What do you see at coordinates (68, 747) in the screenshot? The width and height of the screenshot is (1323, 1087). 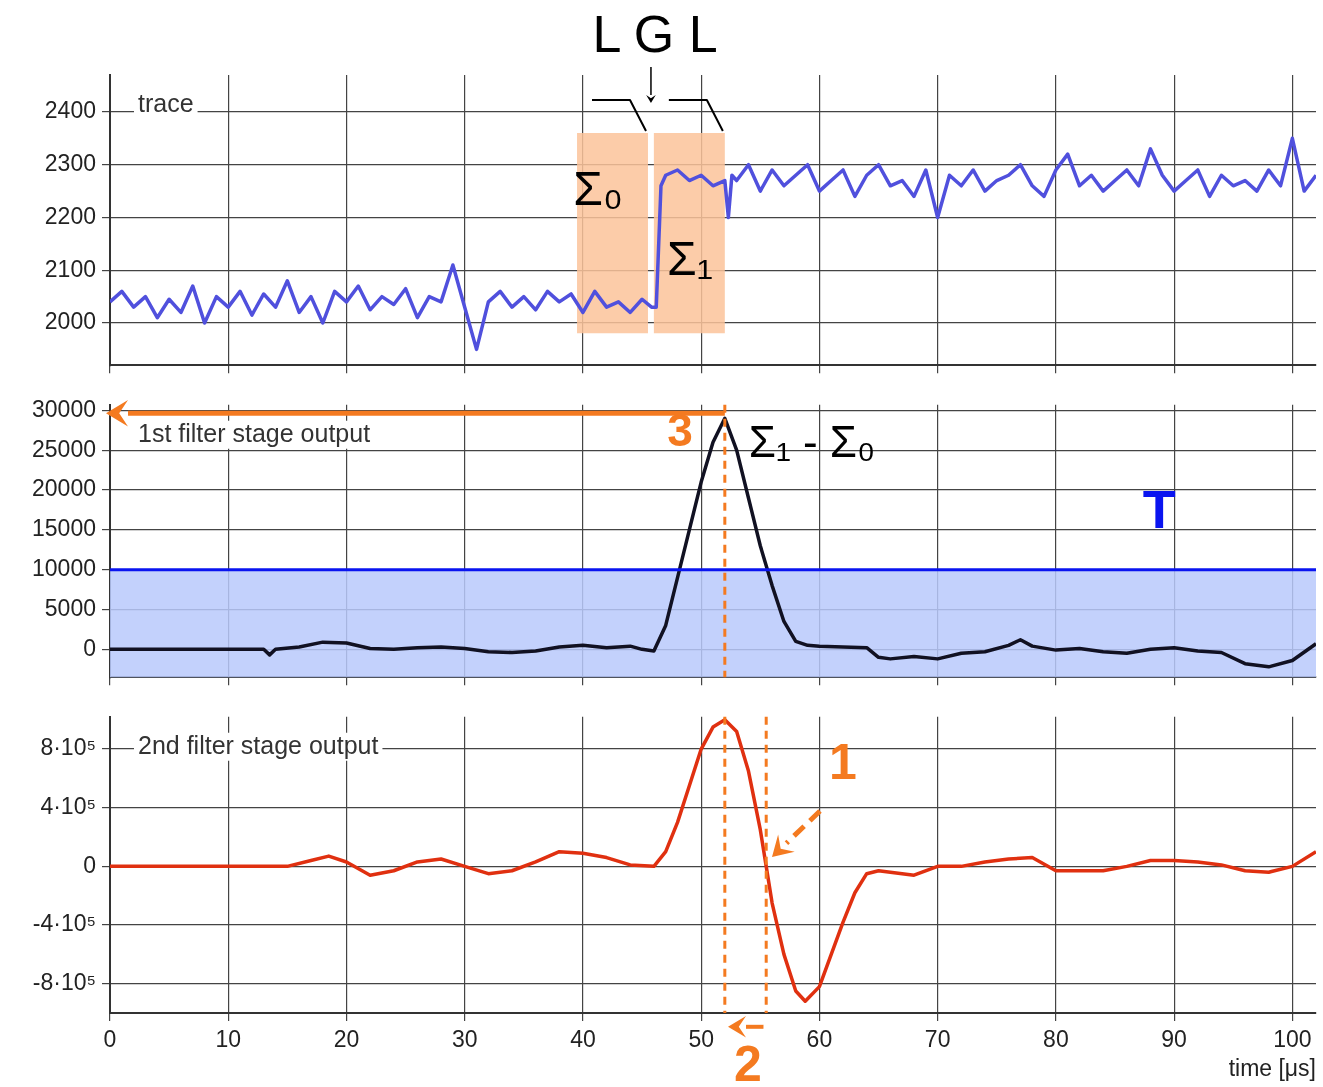 I see `y-tick-label: 8·10⁵` at bounding box center [68, 747].